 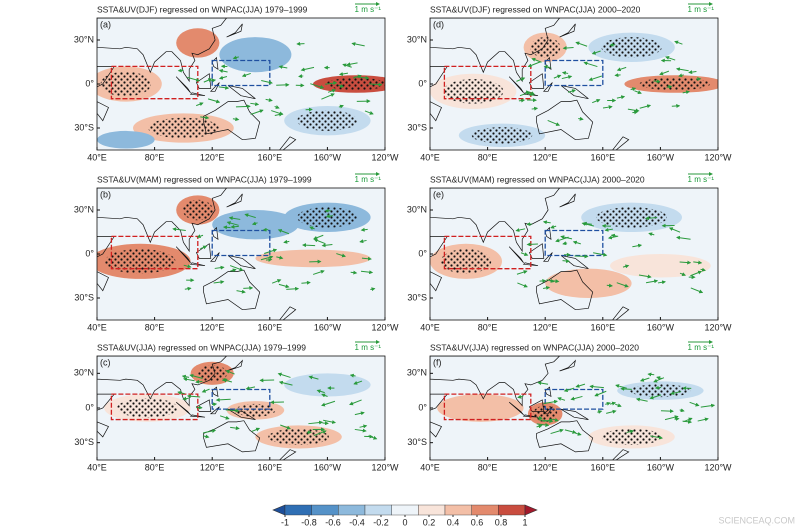 What do you see at coordinates (381, 522) in the screenshot?
I see `colorbar-tick-label: -0.2` at bounding box center [381, 522].